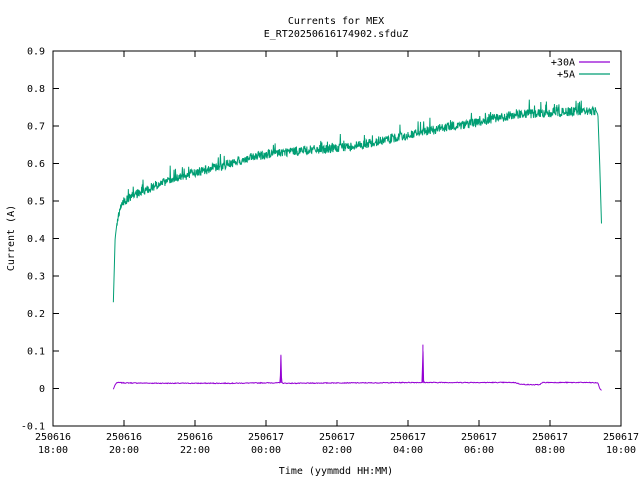 This screenshot has height=480, width=640. What do you see at coordinates (479, 450) in the screenshot?
I see `x-tick-time: 06:00` at bounding box center [479, 450].